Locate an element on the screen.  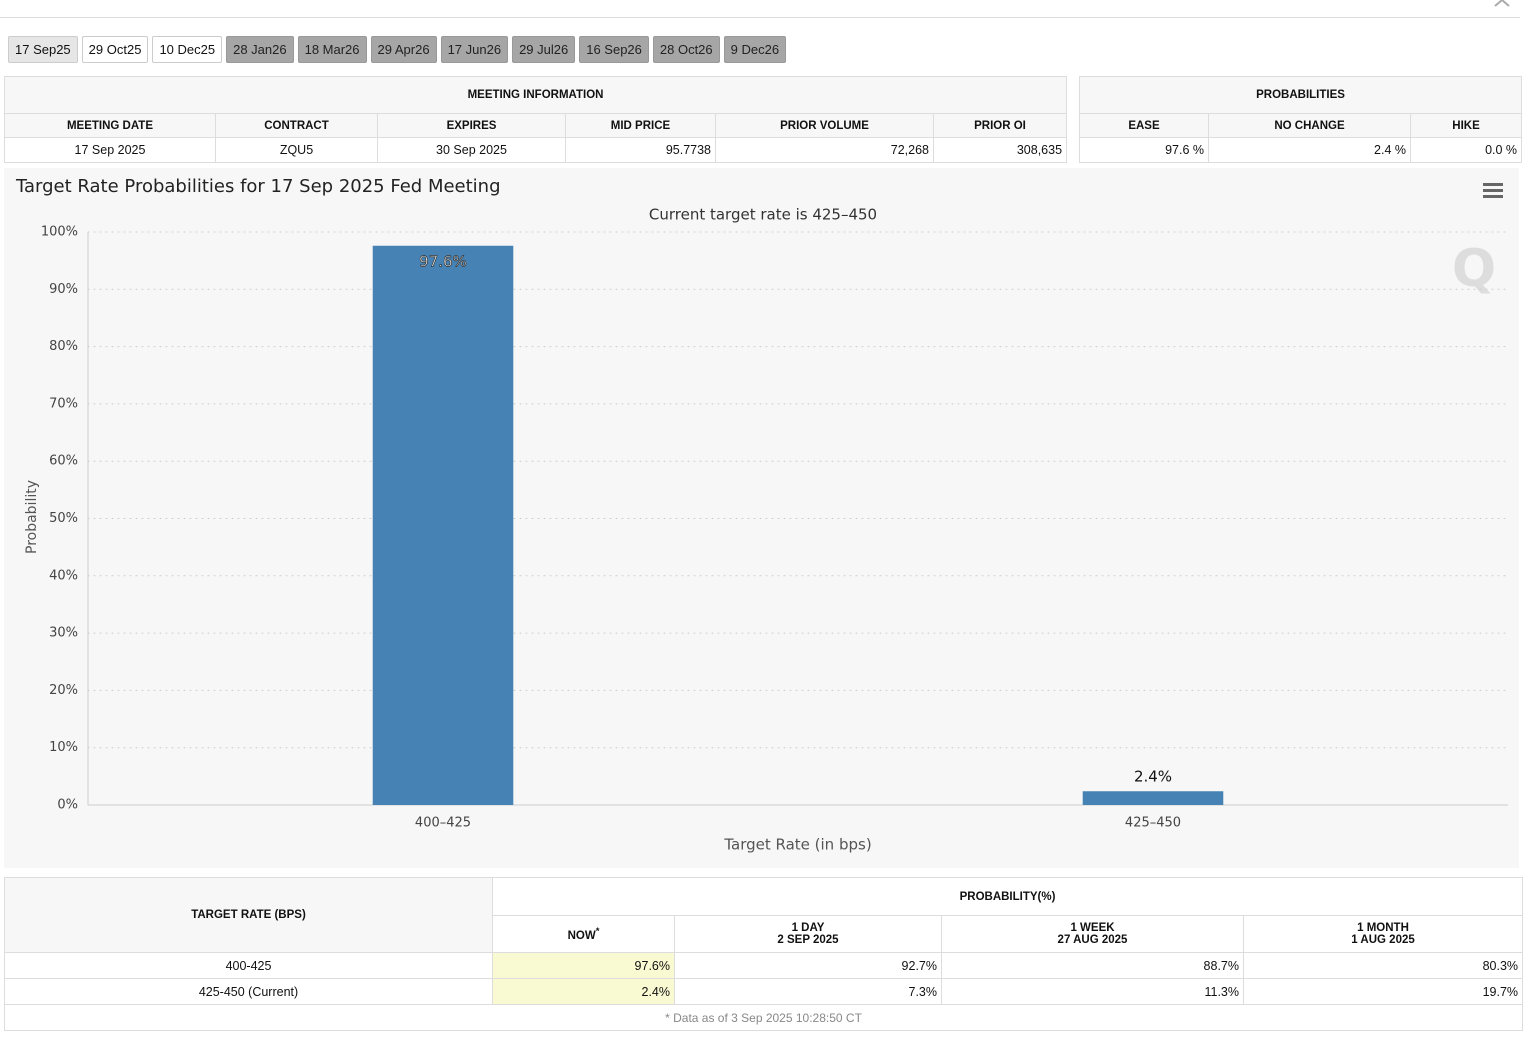
divider is located at coordinates (760, 17).